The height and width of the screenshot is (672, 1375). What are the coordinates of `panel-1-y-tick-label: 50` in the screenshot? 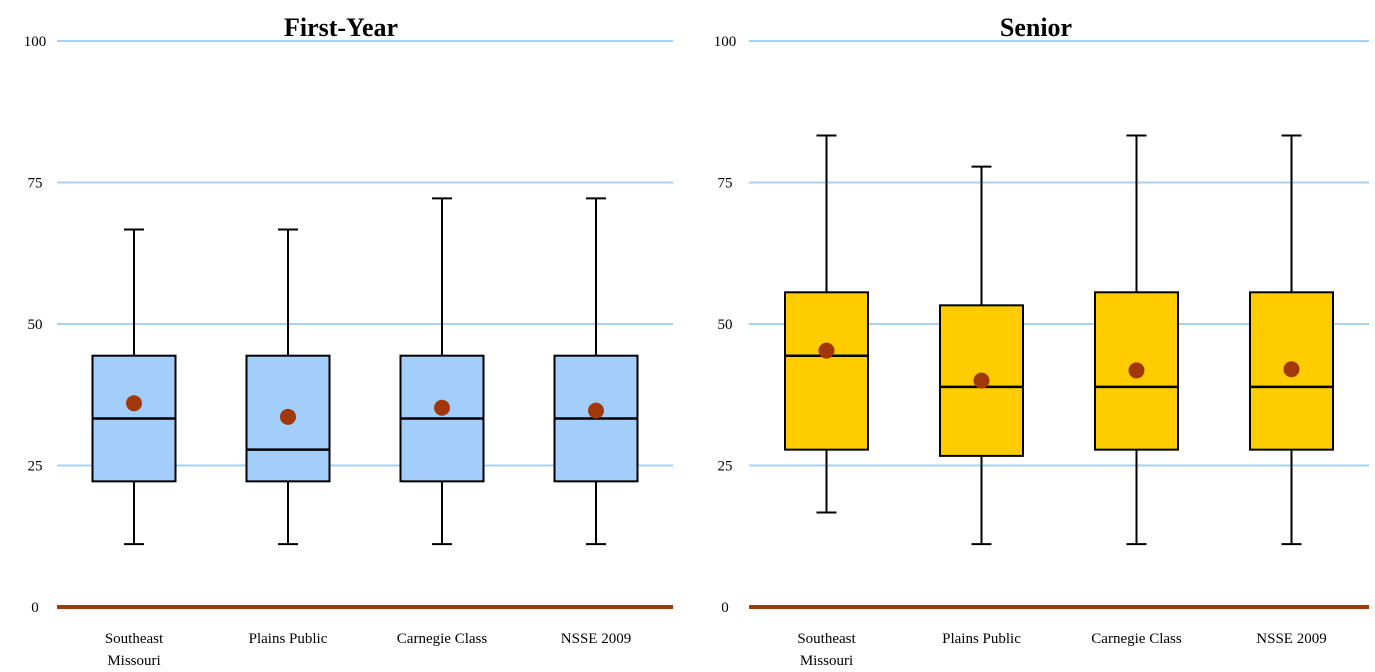 It's located at (35, 325).